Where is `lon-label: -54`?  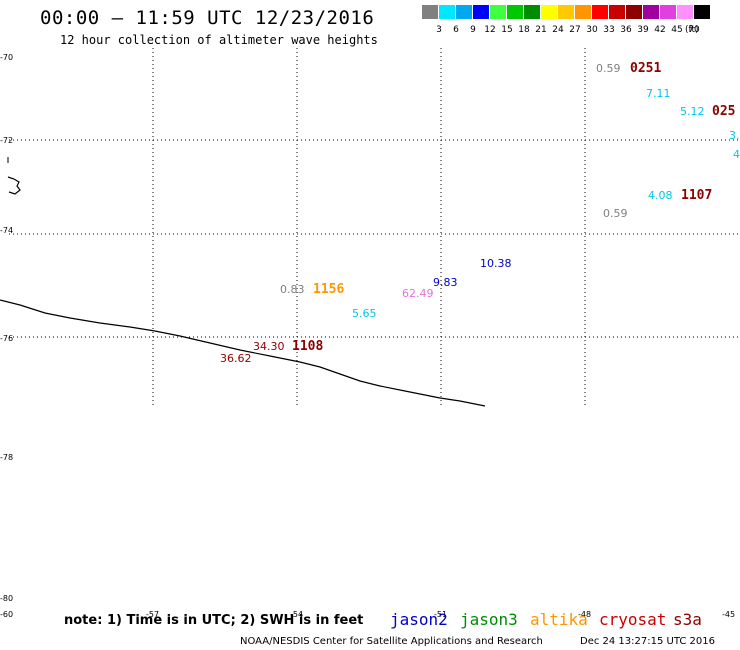 lon-label: -54 is located at coordinates (297, 614).